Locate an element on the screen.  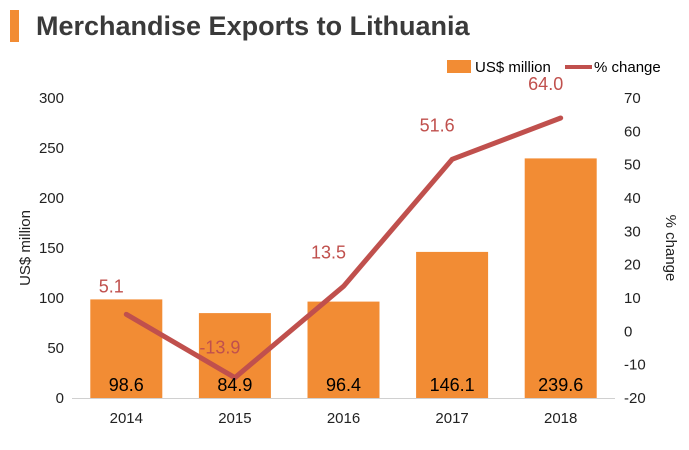
right-tick-label: 10 is located at coordinates (632, 298).